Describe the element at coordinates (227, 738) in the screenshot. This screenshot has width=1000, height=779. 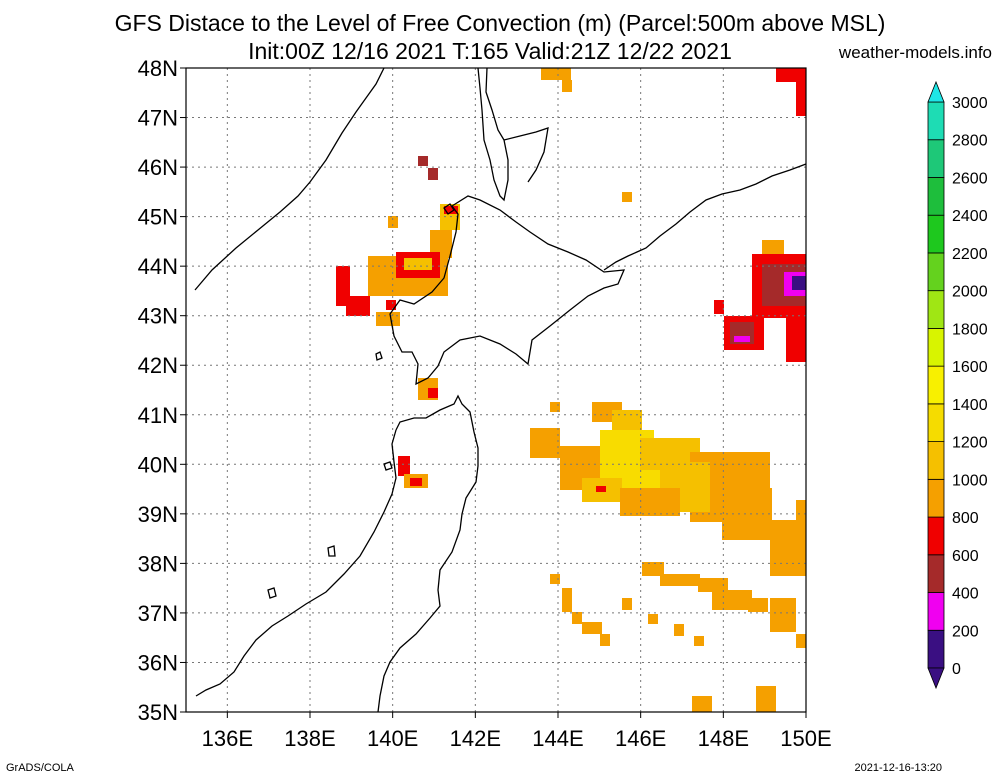
I see `lon-label: 136E` at that location.